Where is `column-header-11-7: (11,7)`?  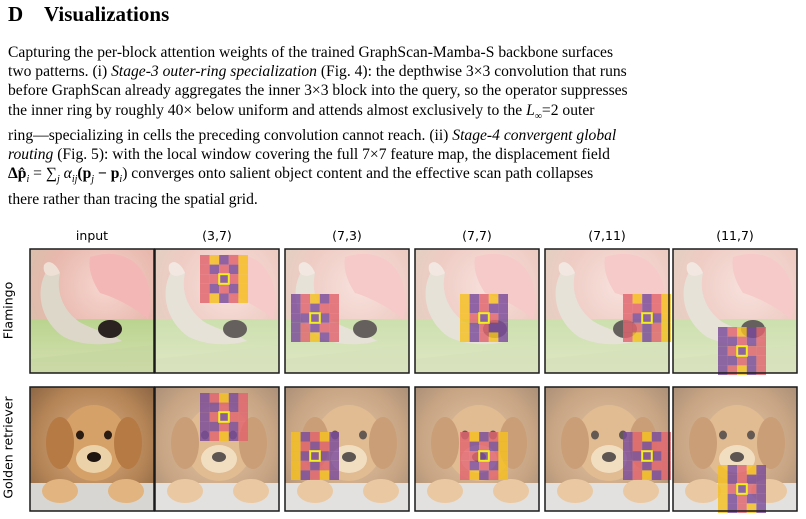
column-header-11-7: (11,7) is located at coordinates (735, 235).